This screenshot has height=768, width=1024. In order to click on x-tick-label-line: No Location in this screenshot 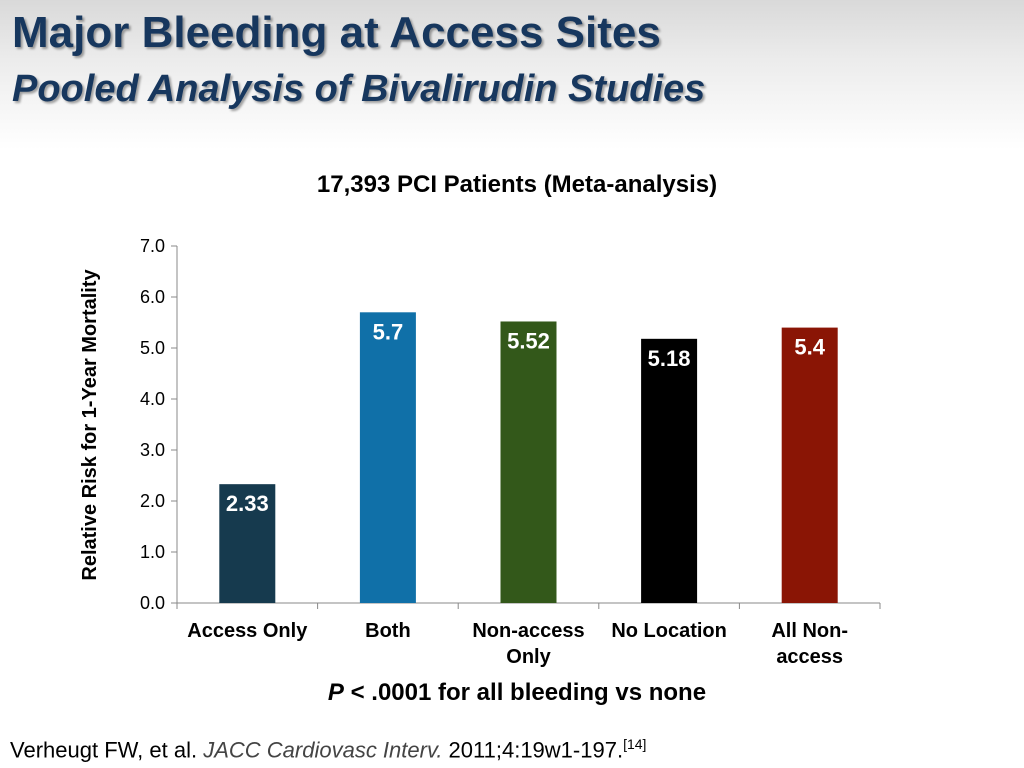, I will do `click(669, 631)`.